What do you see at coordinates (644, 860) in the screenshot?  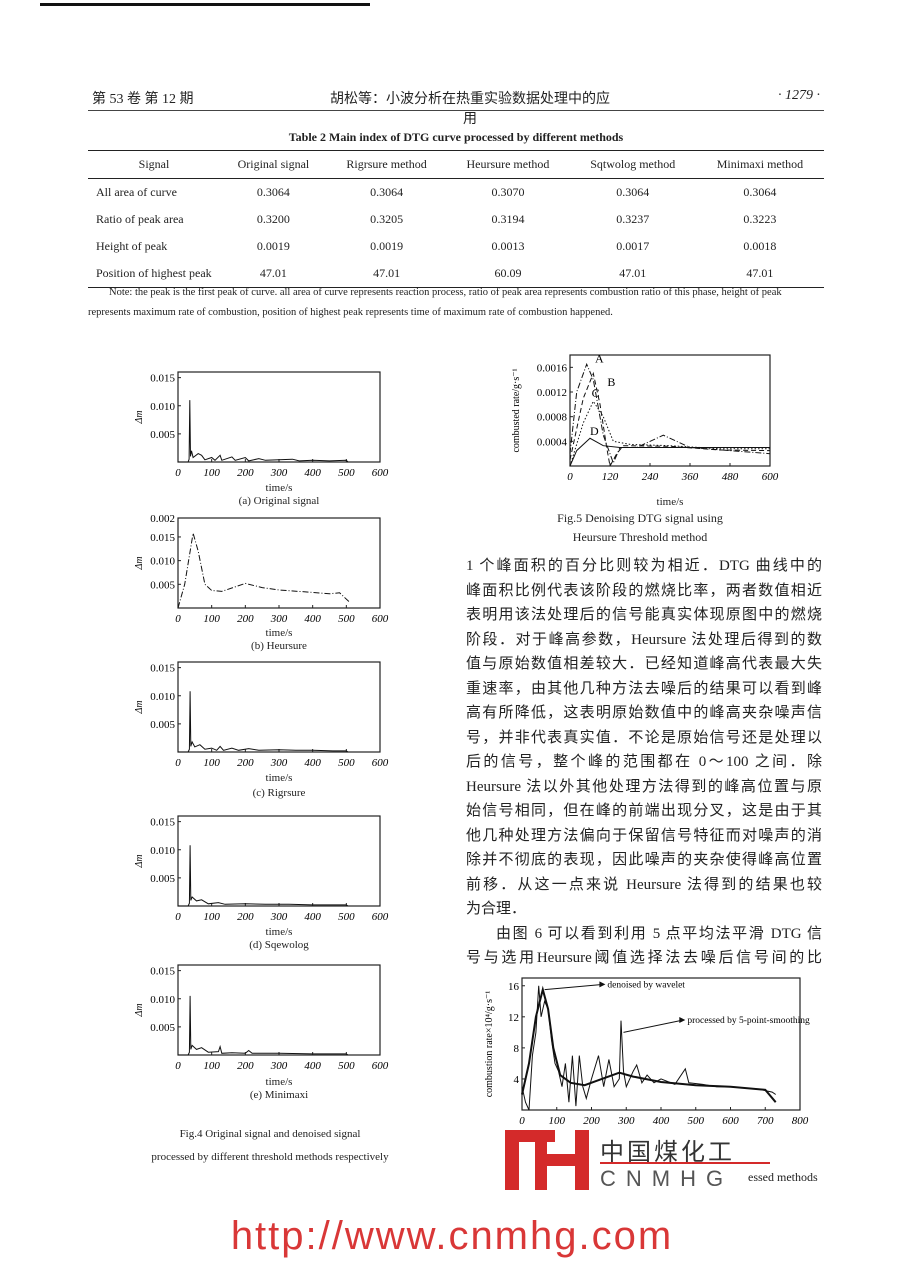 I see `text-line: 除并不彻底的表现，因此噪声的夹杂使得峰高位置` at bounding box center [644, 860].